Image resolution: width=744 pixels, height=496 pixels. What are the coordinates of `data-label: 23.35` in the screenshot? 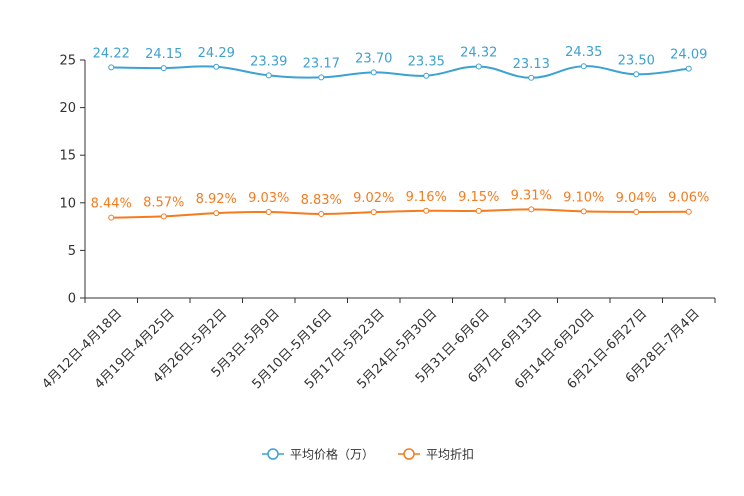 It's located at (426, 62).